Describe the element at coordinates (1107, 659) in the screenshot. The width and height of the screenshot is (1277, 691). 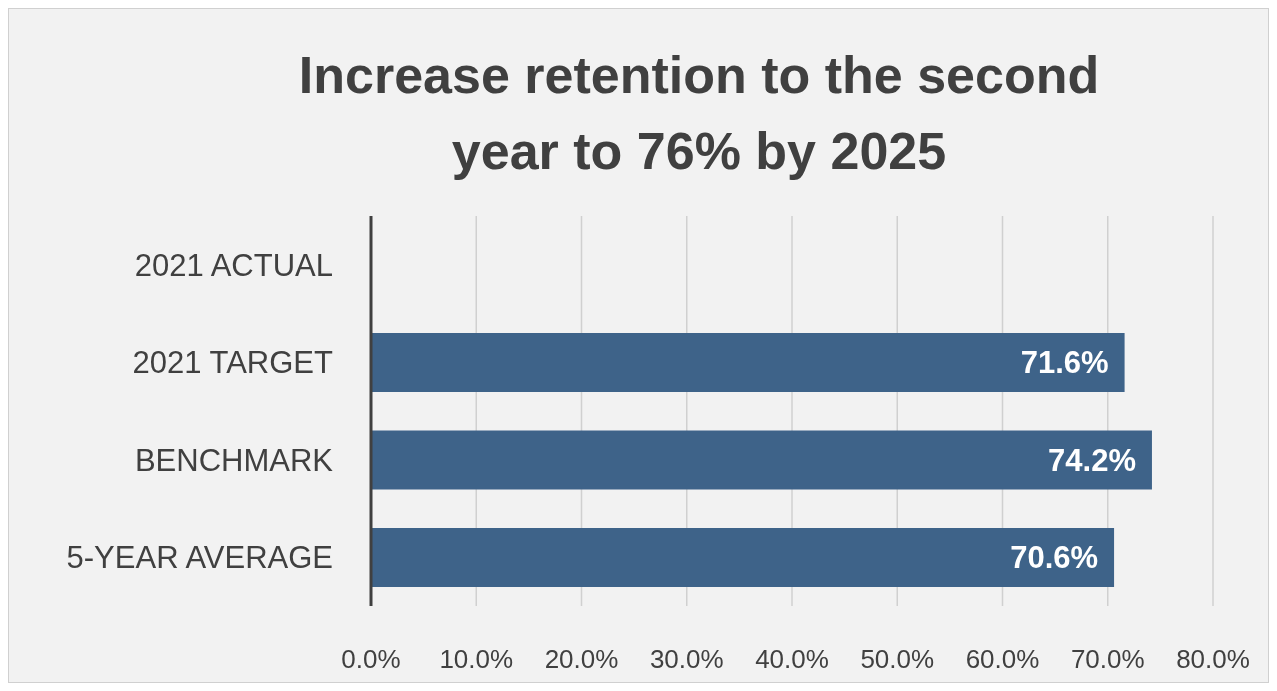
I see `x-tick-label: 70.0%` at that location.